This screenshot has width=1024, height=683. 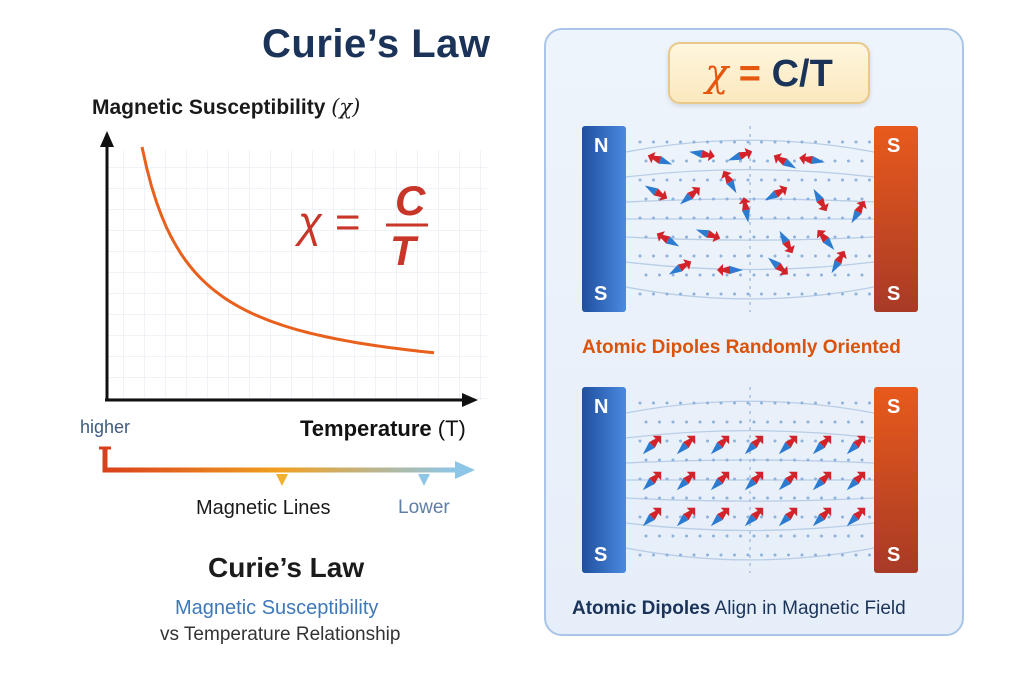 I want to click on magnet-label-s-bottom: S, so click(x=893, y=555).